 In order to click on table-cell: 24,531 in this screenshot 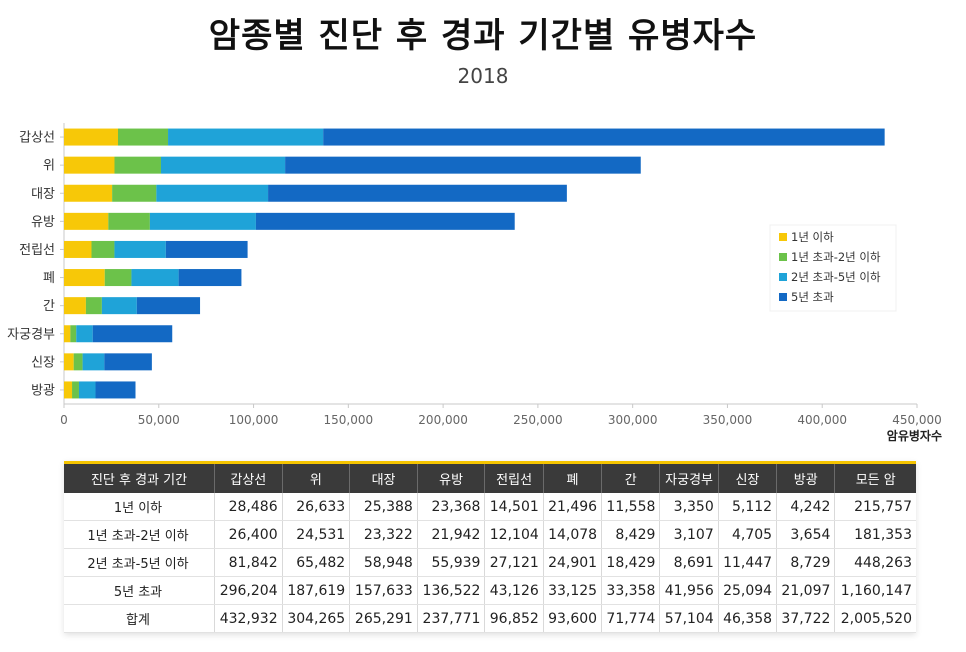, I will do `click(315, 534)`.